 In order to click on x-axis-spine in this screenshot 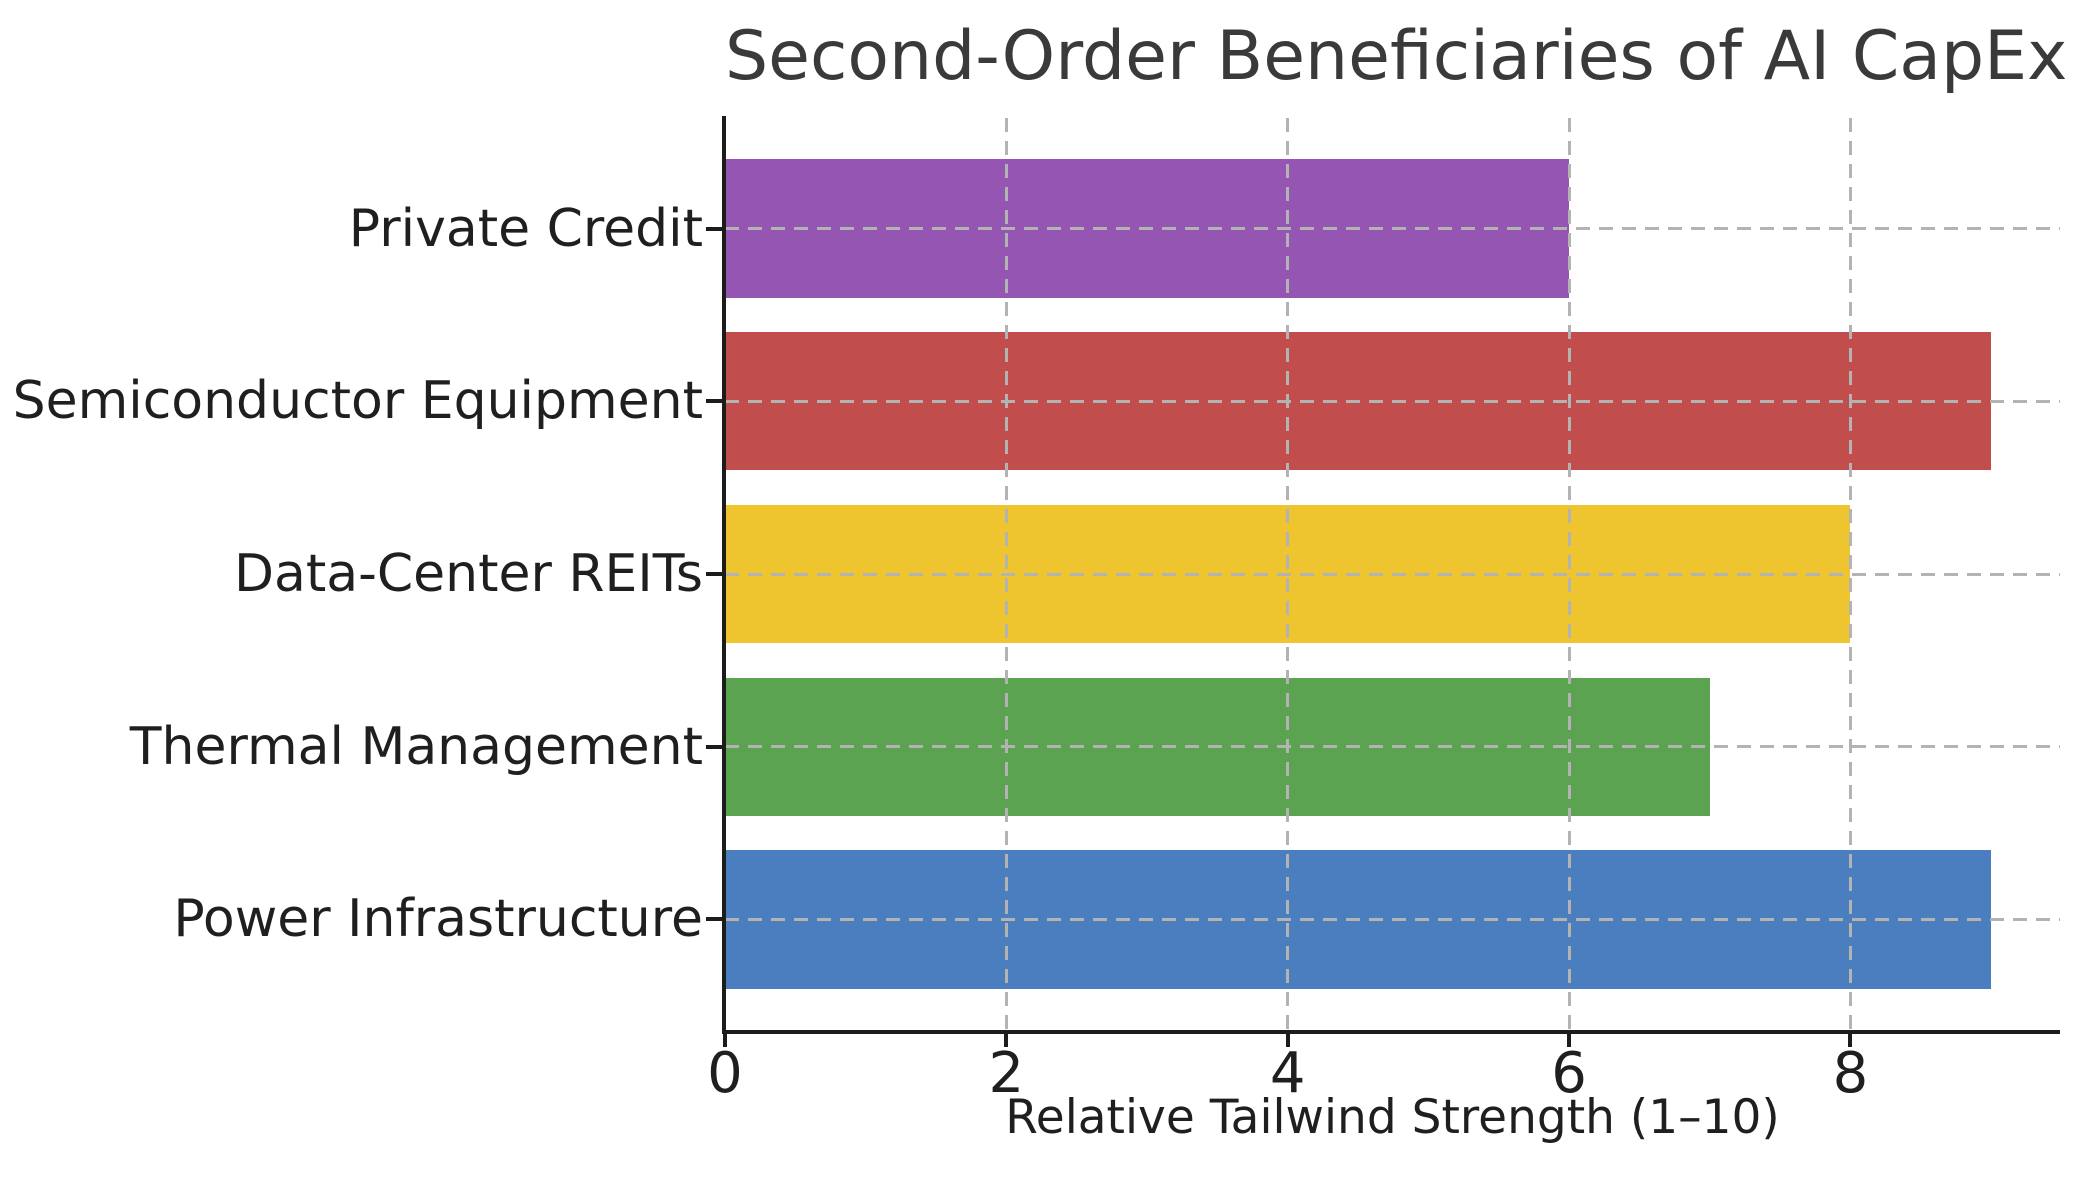, I will do `click(1391, 1032)`.